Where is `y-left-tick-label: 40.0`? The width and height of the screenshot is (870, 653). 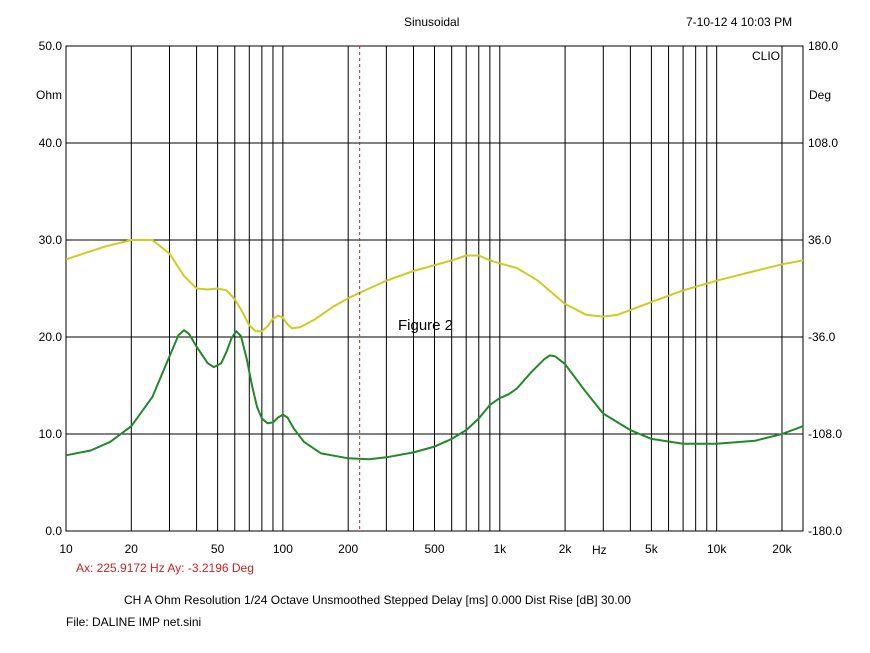 y-left-tick-label: 40.0 is located at coordinates (51, 143).